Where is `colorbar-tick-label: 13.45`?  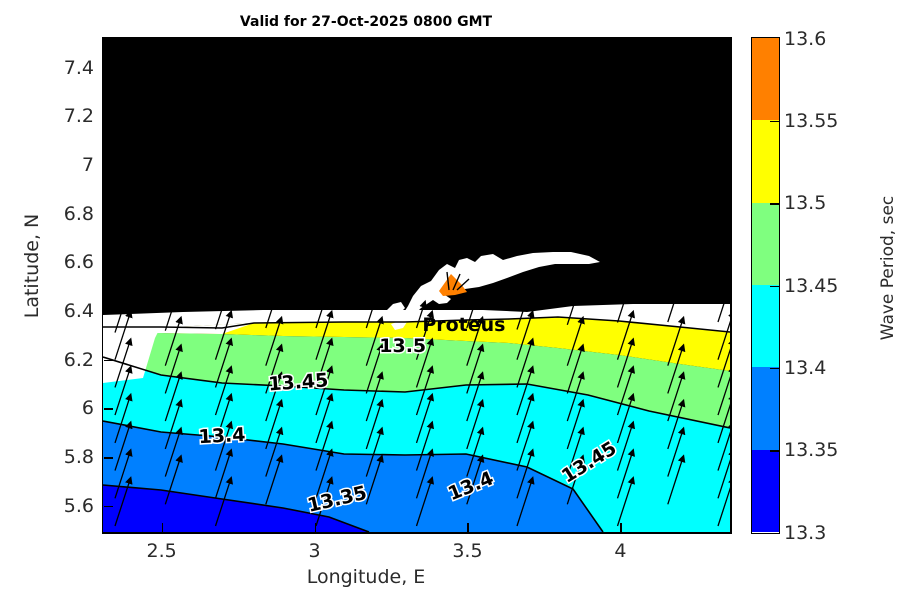 colorbar-tick-label: 13.45 is located at coordinates (811, 285).